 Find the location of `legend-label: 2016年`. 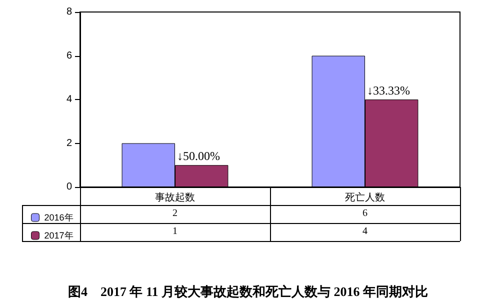

legend-label: 2016年 is located at coordinates (59, 217).